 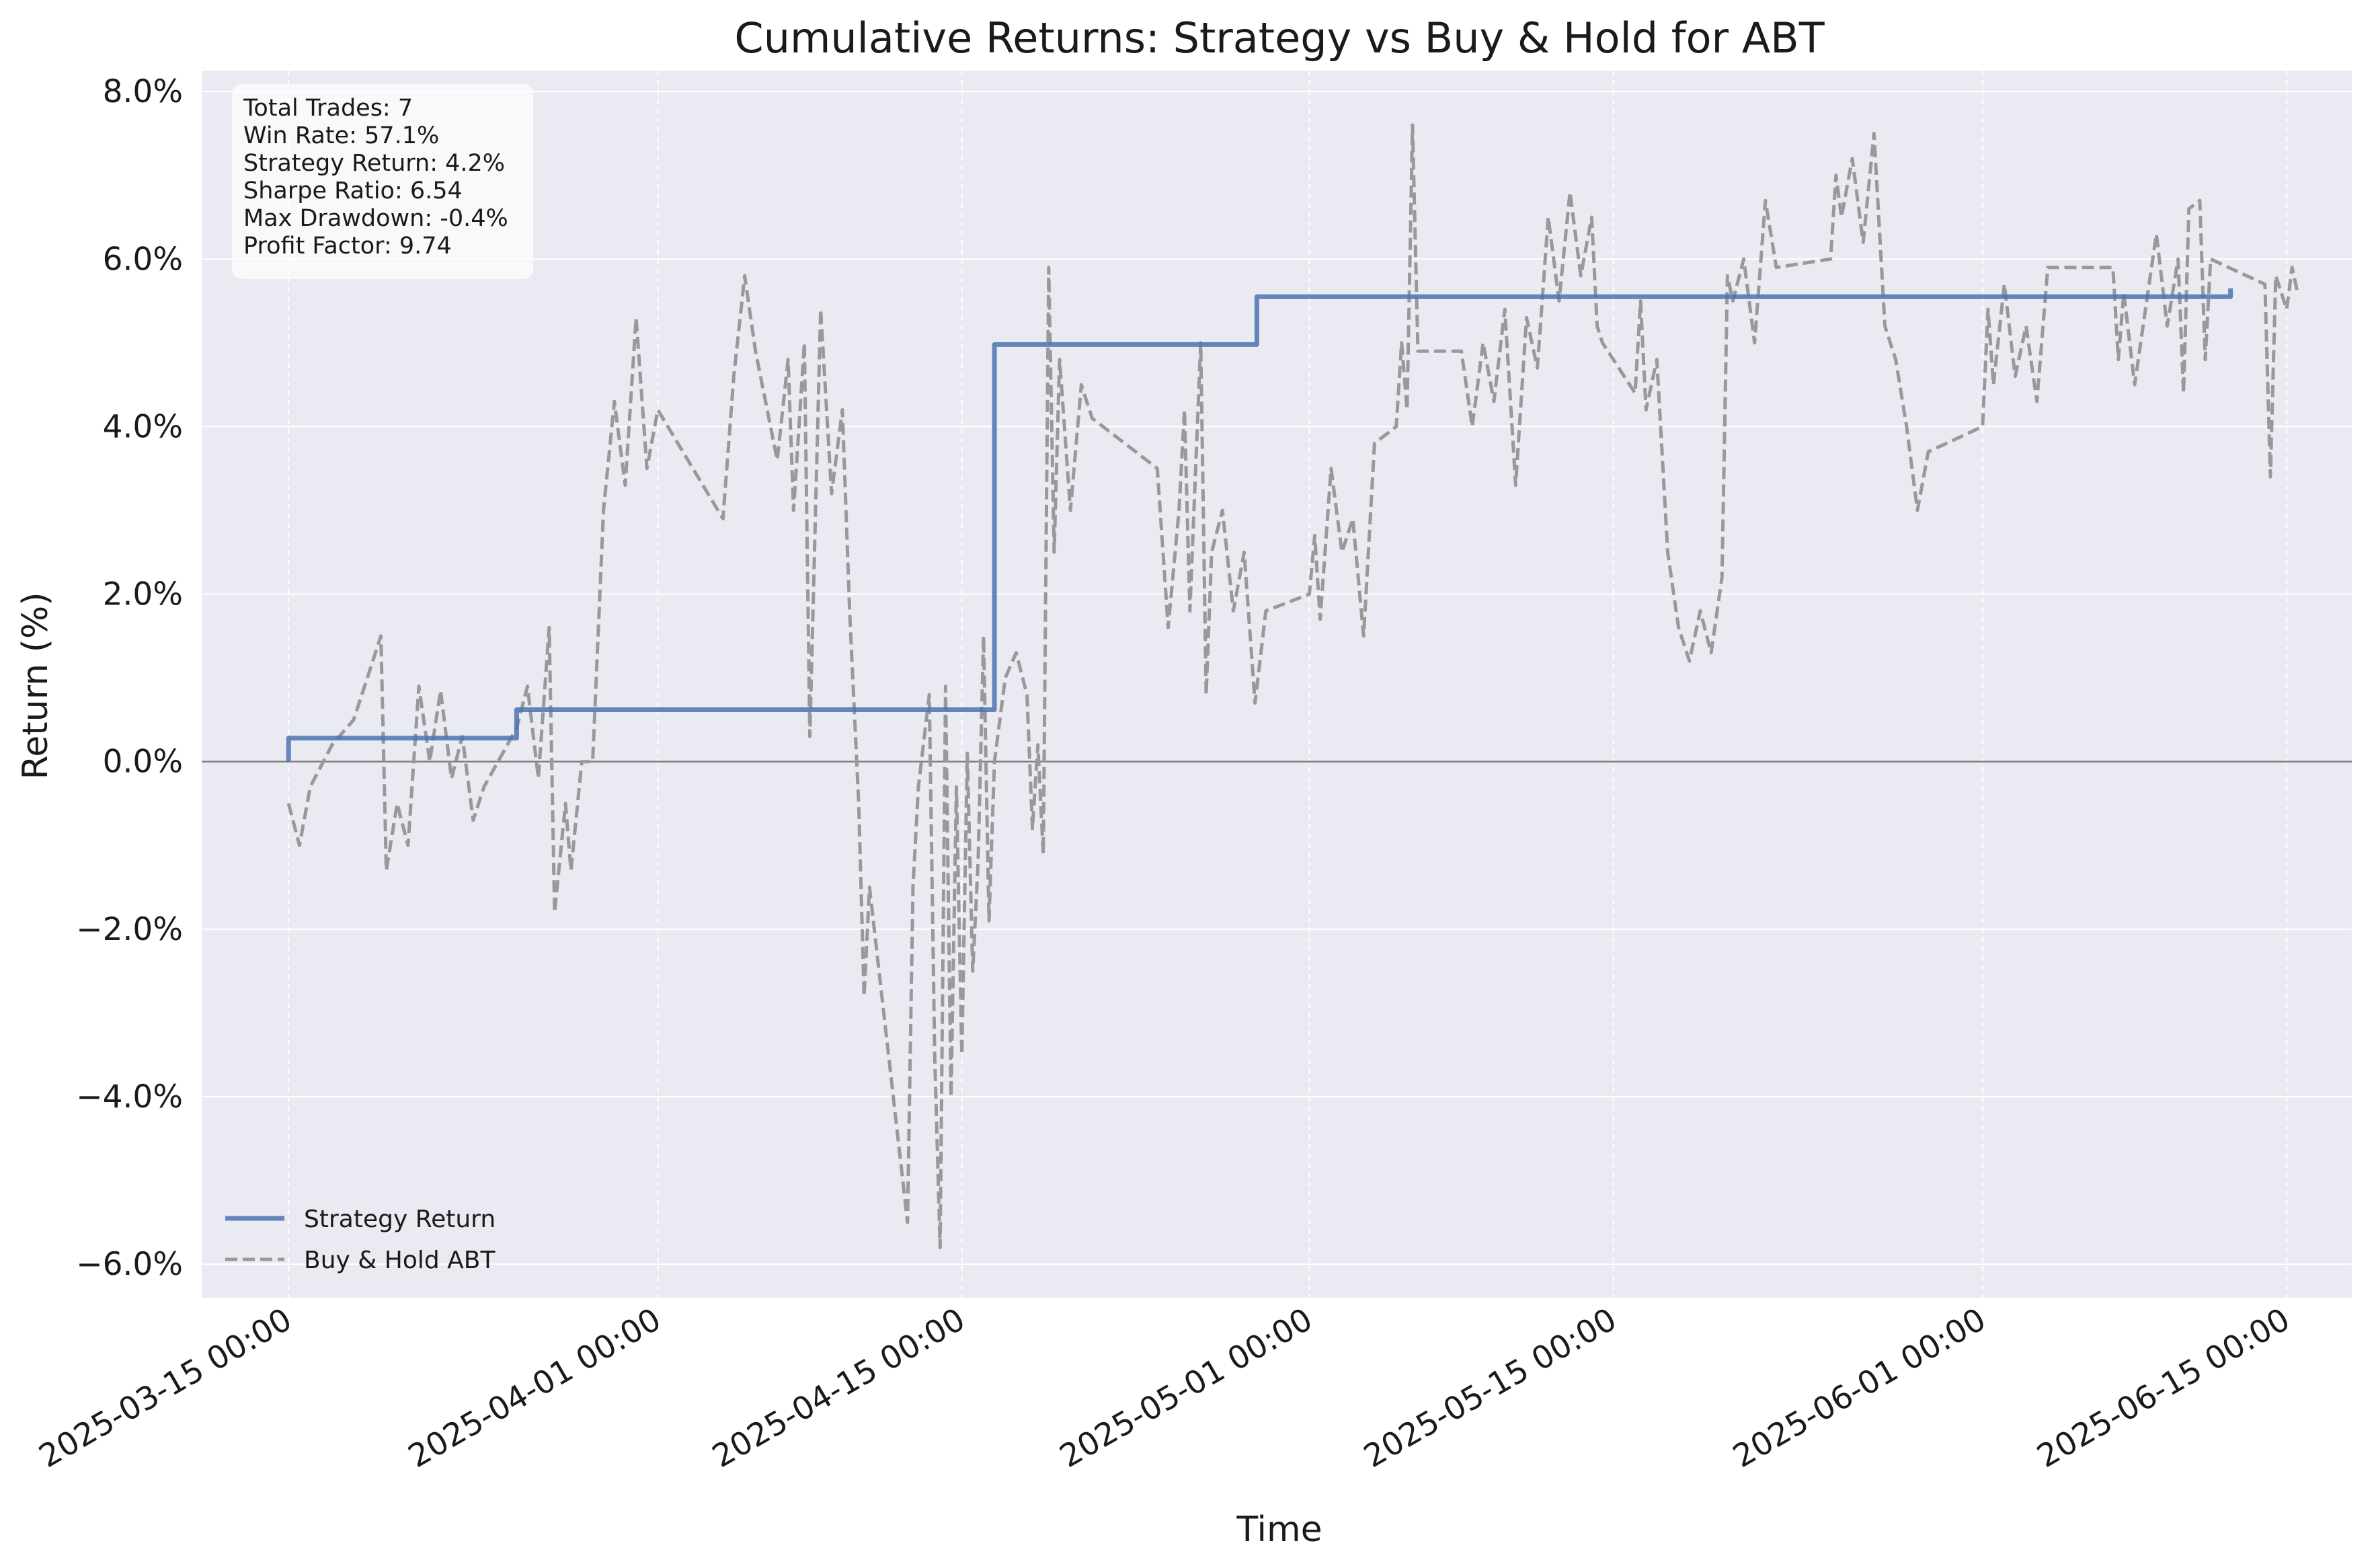 I want to click on y-tick-label: 6.0%, so click(x=143, y=259).